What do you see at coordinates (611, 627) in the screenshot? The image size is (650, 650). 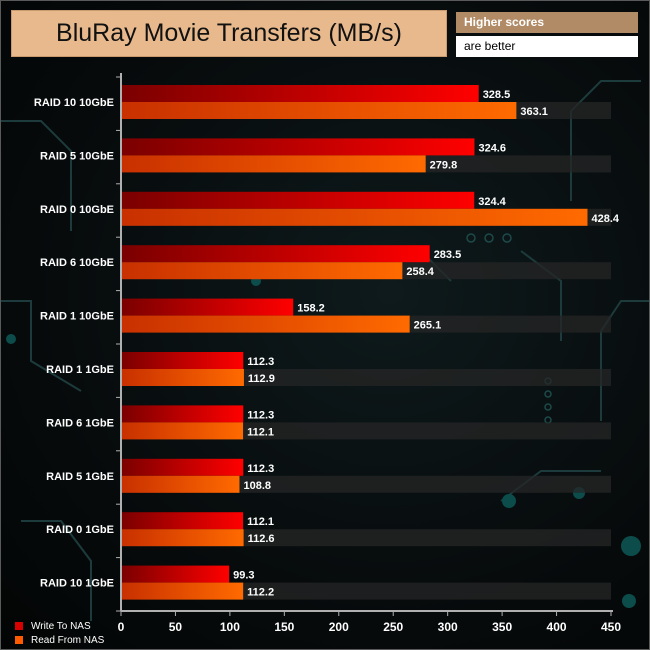 I see `x-tick-label: 450` at bounding box center [611, 627].